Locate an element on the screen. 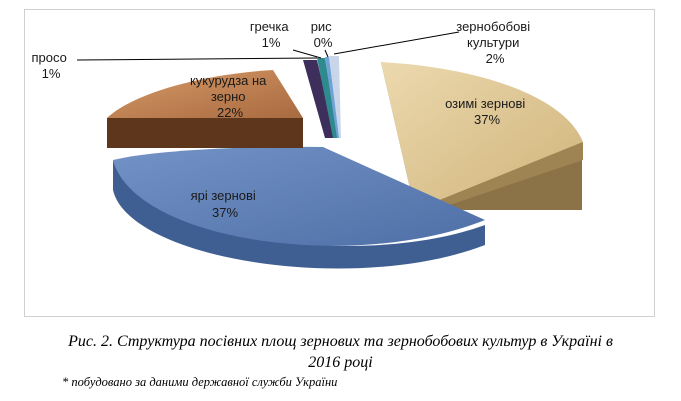 The height and width of the screenshot is (401, 681). label-proso: просо 1% is located at coordinates (50, 65).